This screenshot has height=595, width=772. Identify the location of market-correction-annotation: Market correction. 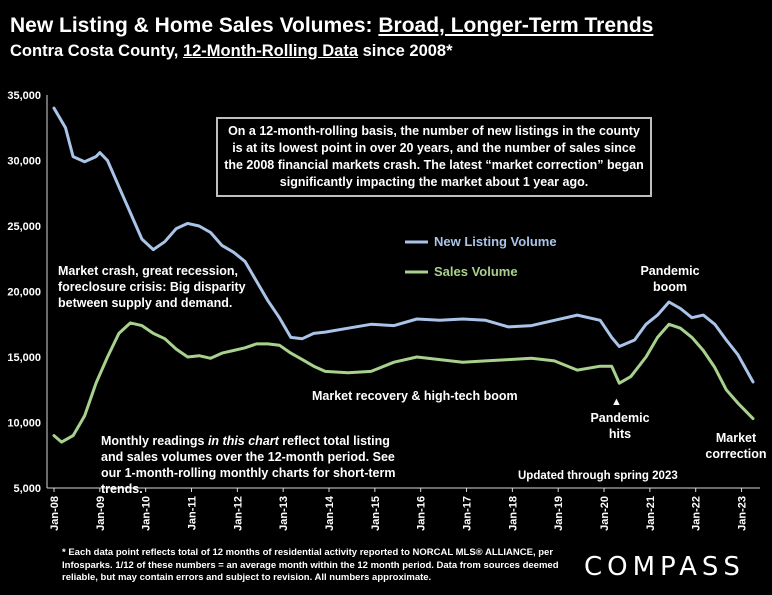
(736, 446).